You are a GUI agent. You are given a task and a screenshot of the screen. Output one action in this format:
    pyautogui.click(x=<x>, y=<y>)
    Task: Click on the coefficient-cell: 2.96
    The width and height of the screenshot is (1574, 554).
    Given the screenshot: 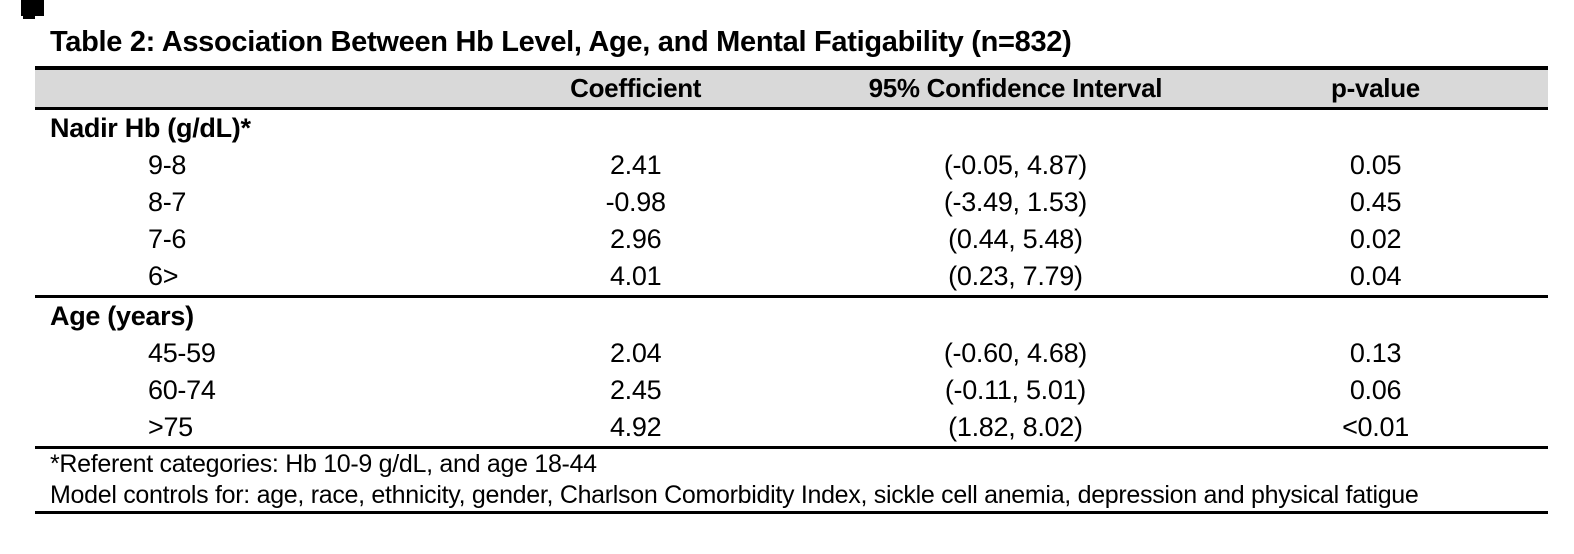 What is the action you would take?
    pyautogui.click(x=635, y=239)
    